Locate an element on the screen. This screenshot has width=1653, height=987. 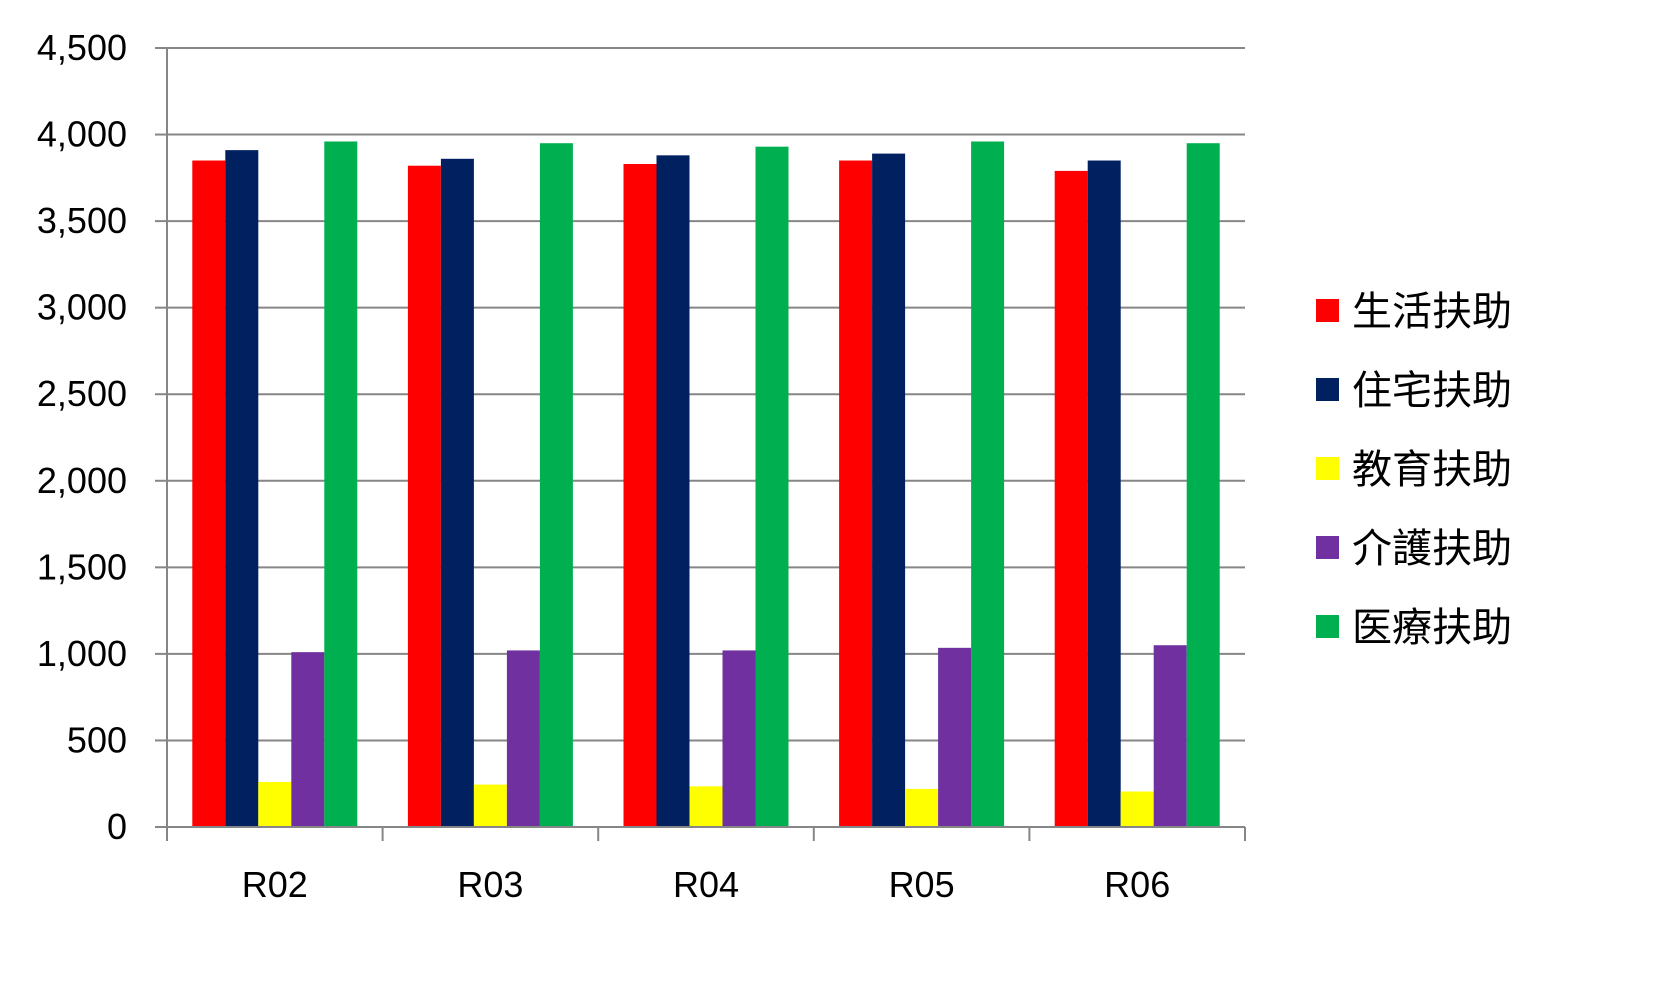
y-tick-label: 1,500 is located at coordinates (82, 566).